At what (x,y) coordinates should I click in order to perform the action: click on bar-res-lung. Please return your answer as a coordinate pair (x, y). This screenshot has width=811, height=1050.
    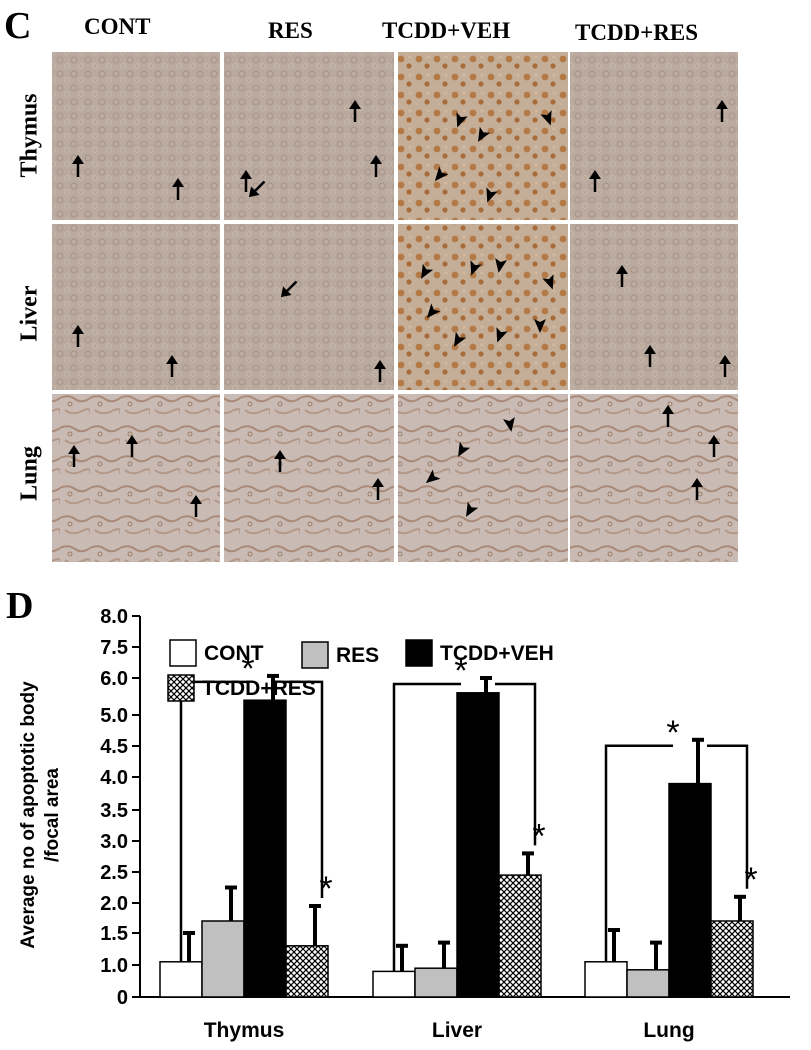
    Looking at the image, I should click on (648, 983).